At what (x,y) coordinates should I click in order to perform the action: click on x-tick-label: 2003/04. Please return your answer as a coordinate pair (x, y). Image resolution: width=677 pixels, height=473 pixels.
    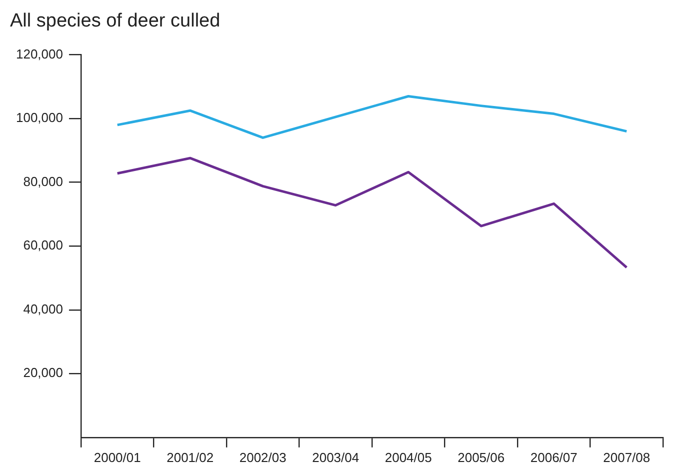
    Looking at the image, I should click on (336, 457).